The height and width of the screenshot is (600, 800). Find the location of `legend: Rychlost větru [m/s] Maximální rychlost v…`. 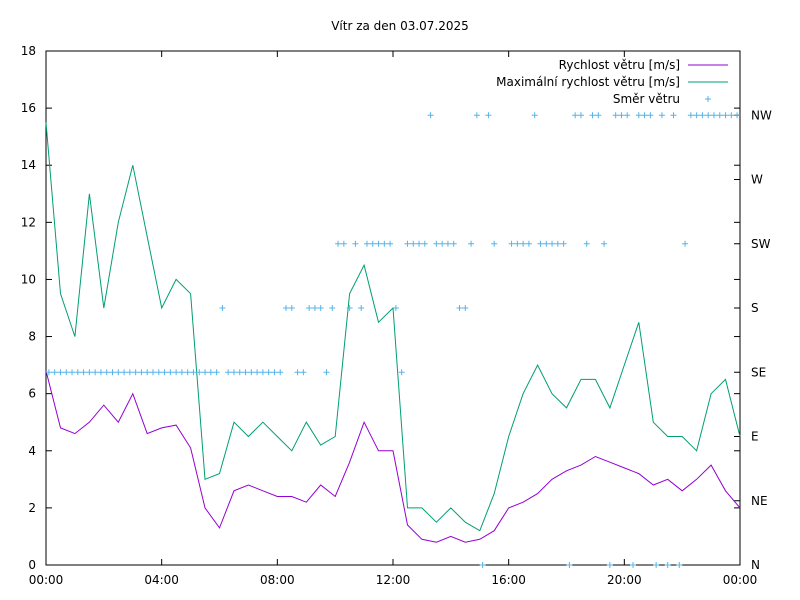

legend: Rychlost větru [m/s] Maximální rychlost v… is located at coordinates (612, 82).